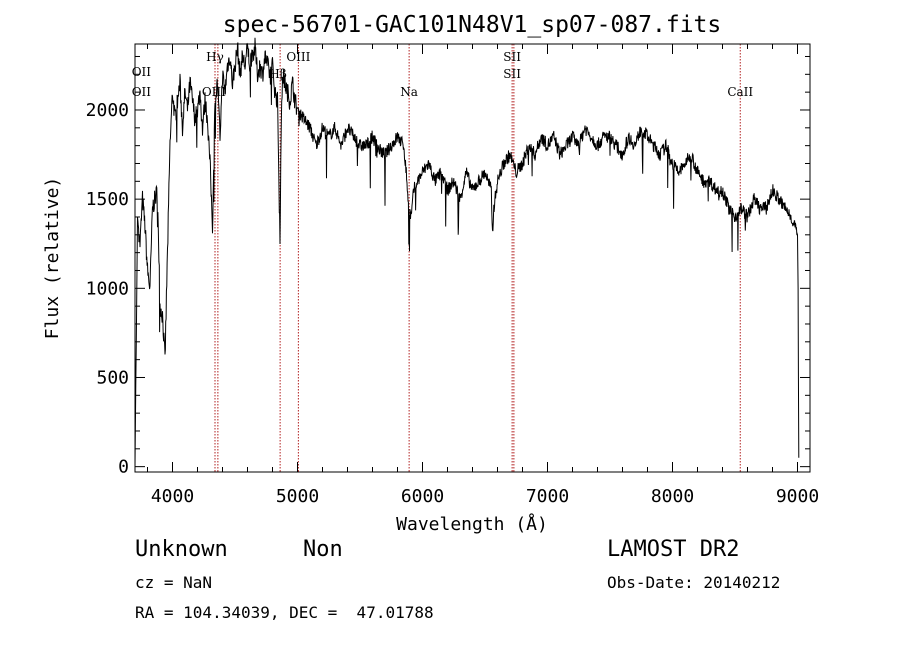 This screenshot has width=900, height=649. I want to click on x-tick-label: 4000, so click(172, 496).